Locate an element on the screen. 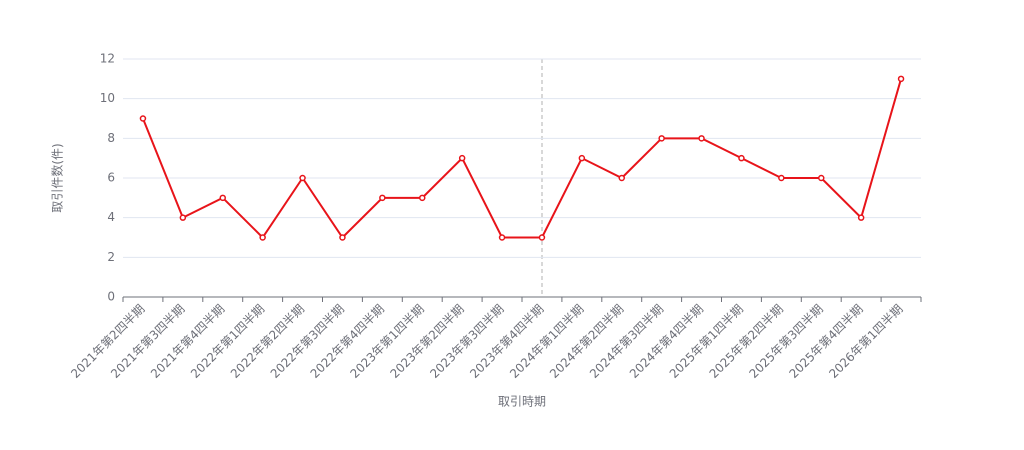  x-tick-label: 2023年第1四半期 is located at coordinates (387, 341).